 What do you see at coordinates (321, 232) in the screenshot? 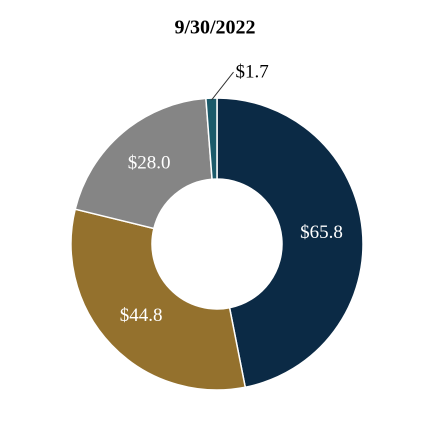
I see `data-label: $65.8` at bounding box center [321, 232].